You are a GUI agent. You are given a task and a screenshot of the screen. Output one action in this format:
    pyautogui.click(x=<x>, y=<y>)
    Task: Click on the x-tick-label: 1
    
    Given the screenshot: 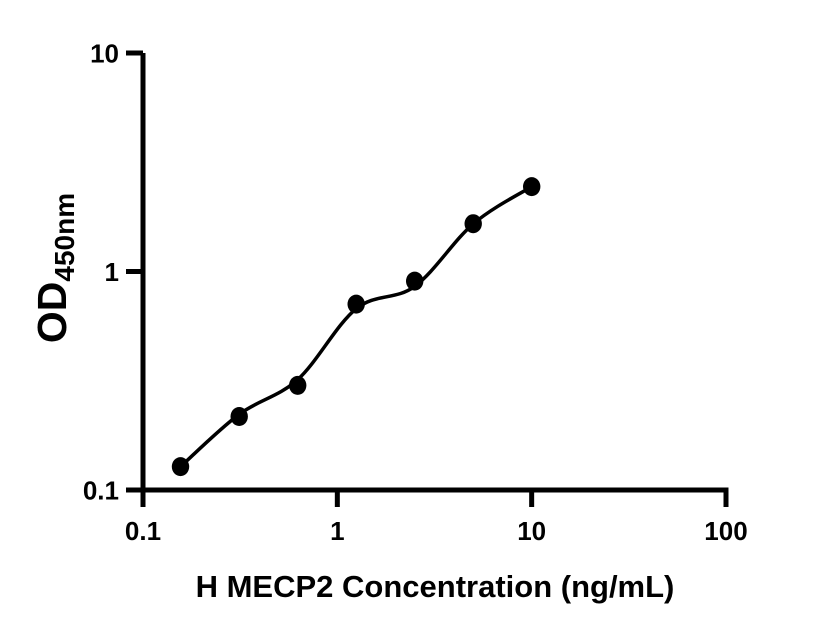 What is the action you would take?
    pyautogui.click(x=337, y=531)
    